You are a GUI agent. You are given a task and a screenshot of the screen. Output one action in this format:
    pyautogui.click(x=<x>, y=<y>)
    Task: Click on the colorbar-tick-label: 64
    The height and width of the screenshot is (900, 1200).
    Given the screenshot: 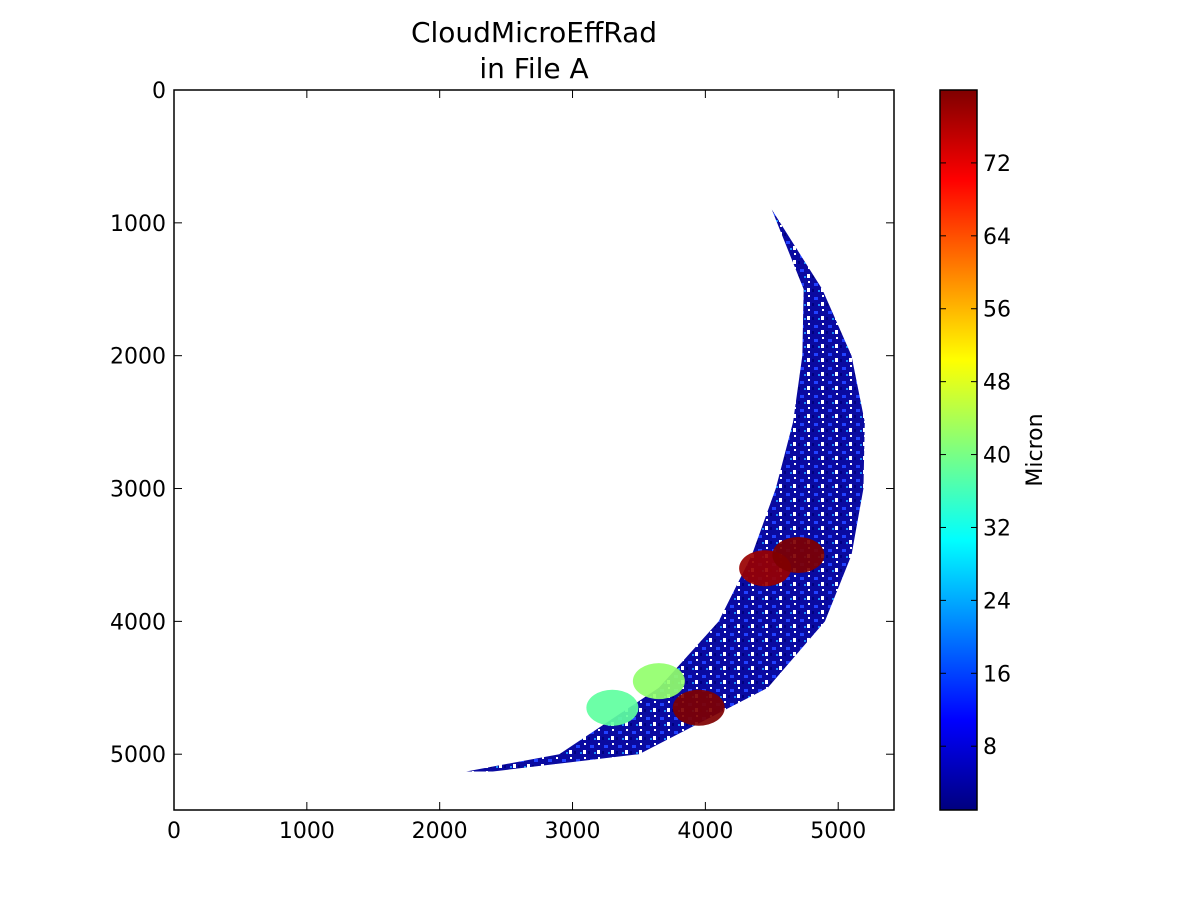 What is the action you would take?
    pyautogui.click(x=997, y=237)
    